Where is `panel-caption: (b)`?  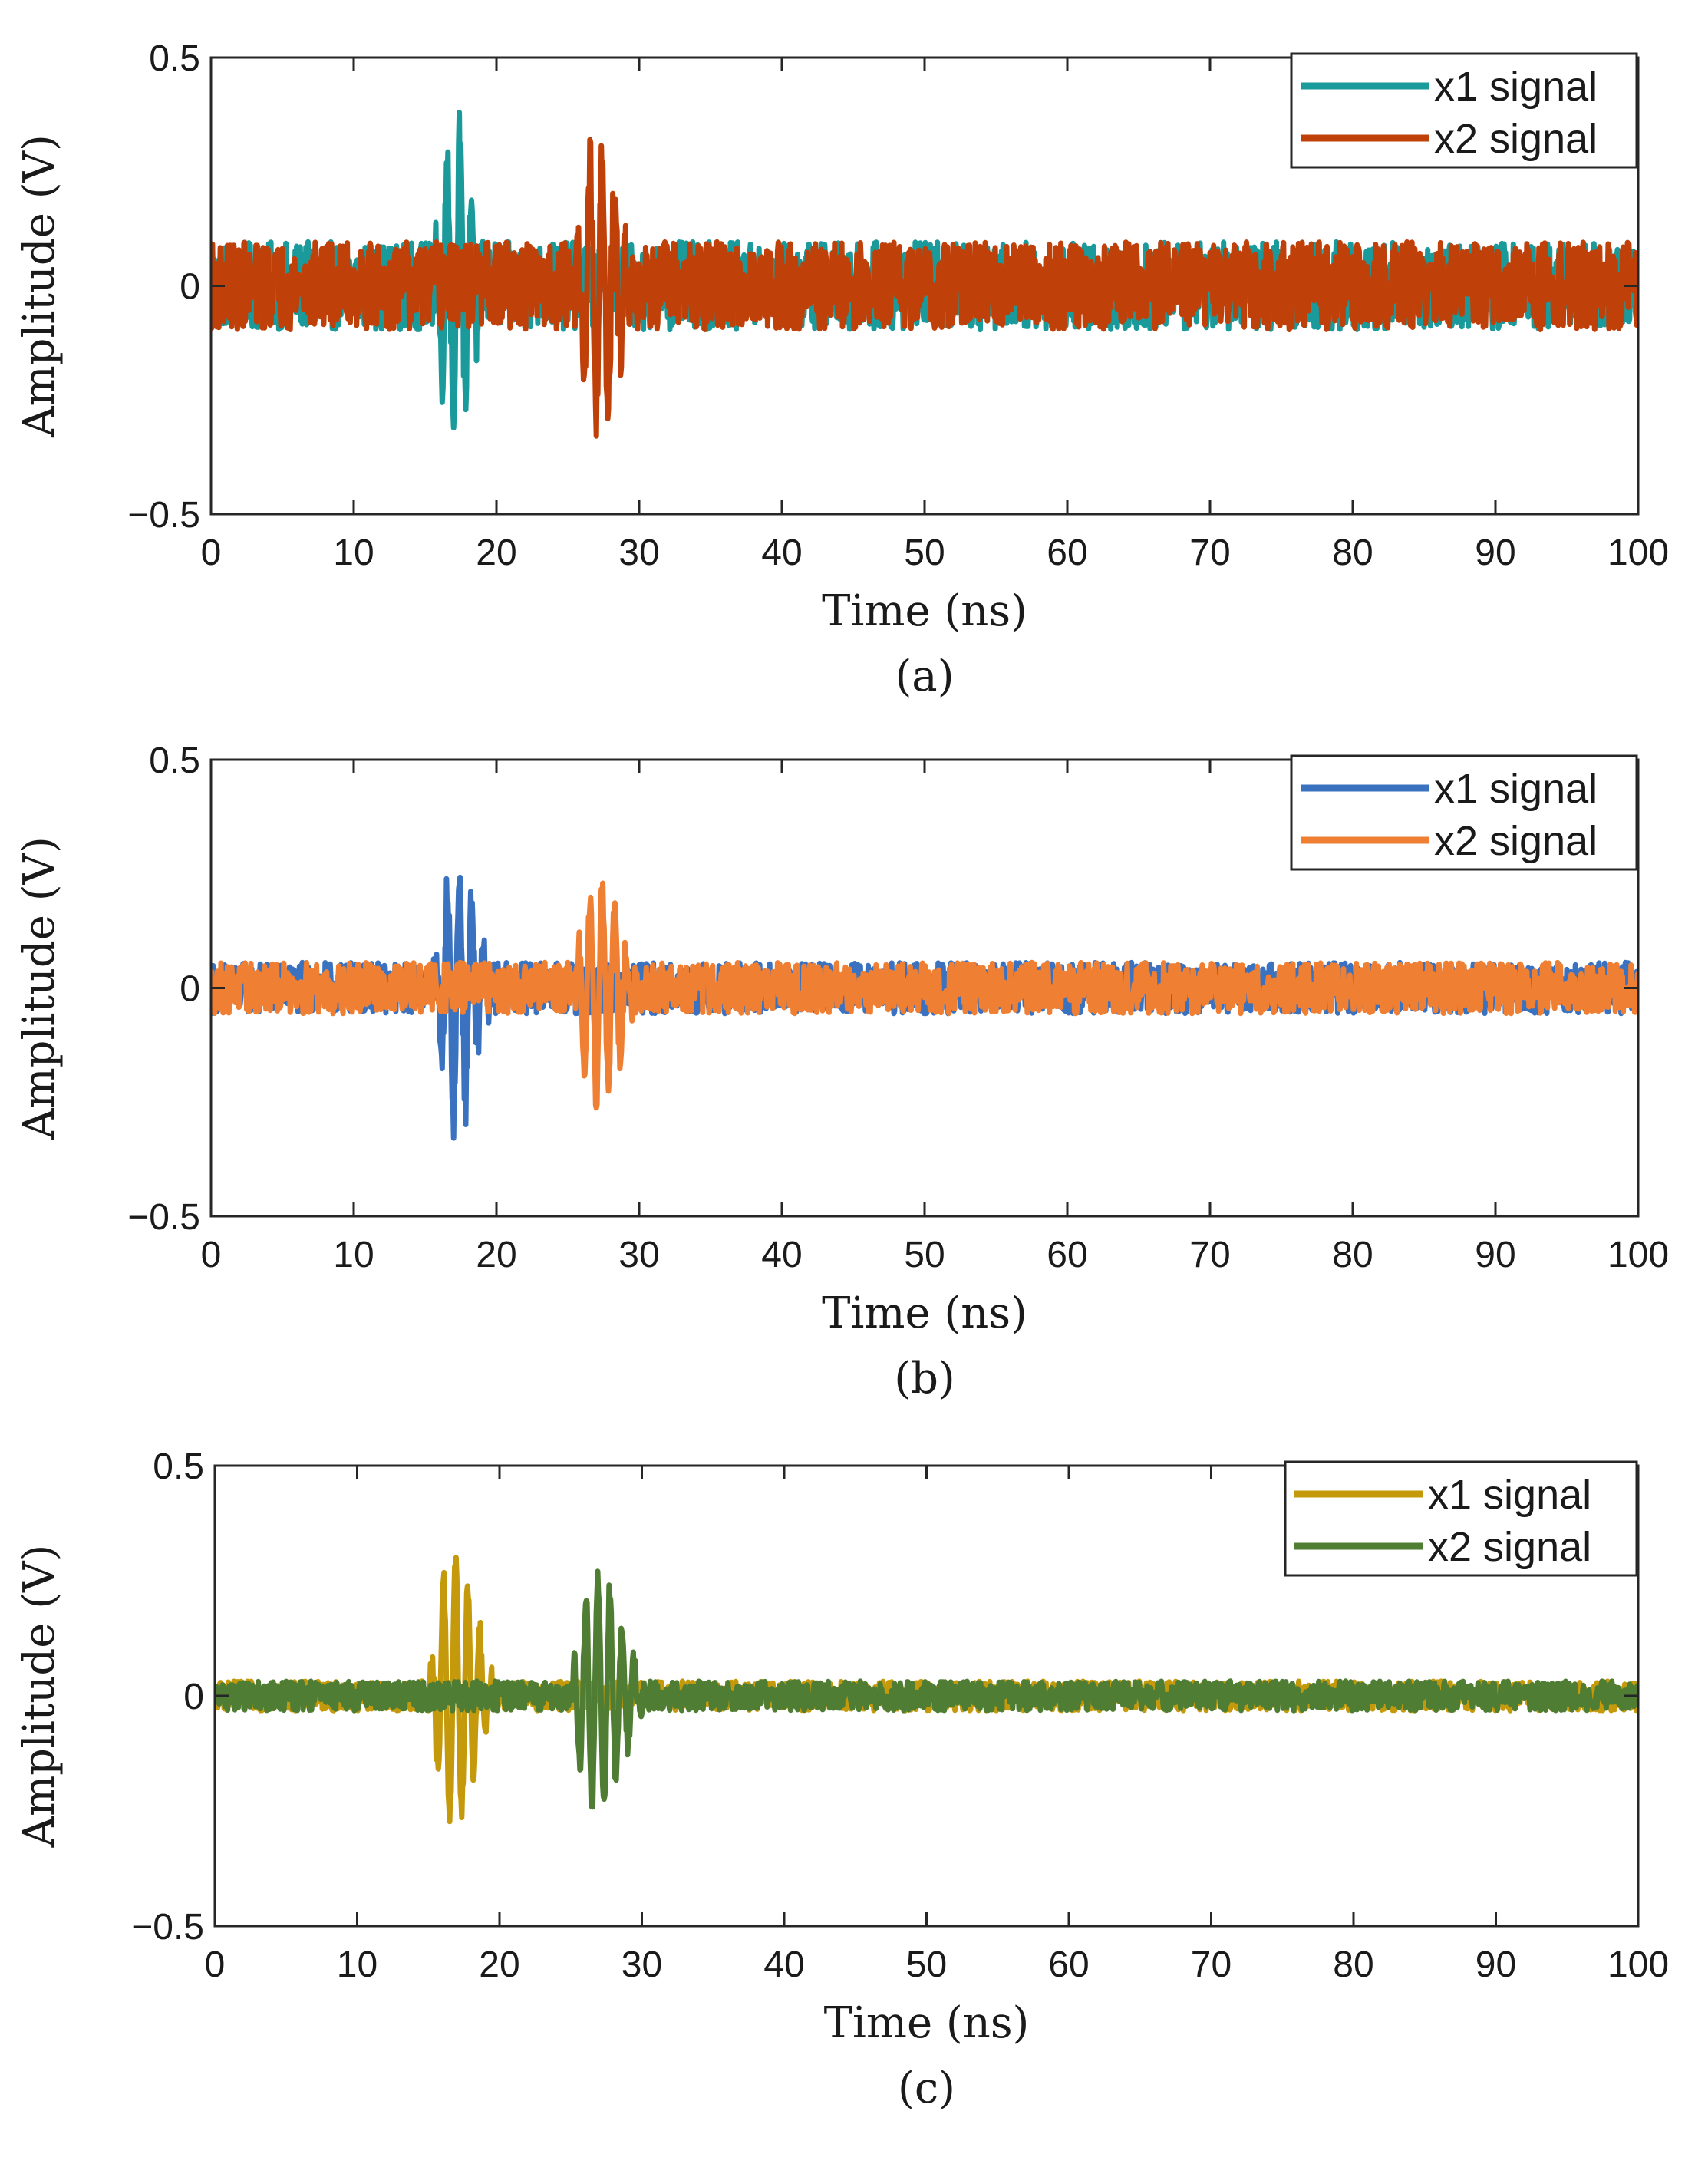 panel-caption: (b) is located at coordinates (925, 1379).